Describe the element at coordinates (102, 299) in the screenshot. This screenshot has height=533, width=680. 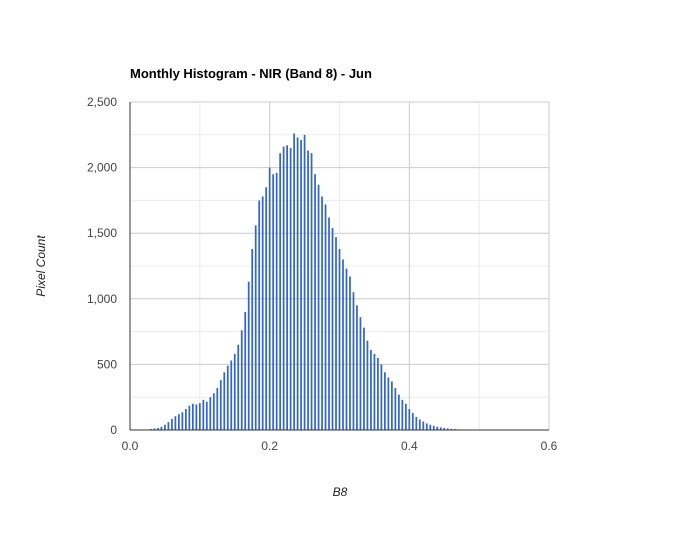
I see `y-tick-label: 1,000` at that location.